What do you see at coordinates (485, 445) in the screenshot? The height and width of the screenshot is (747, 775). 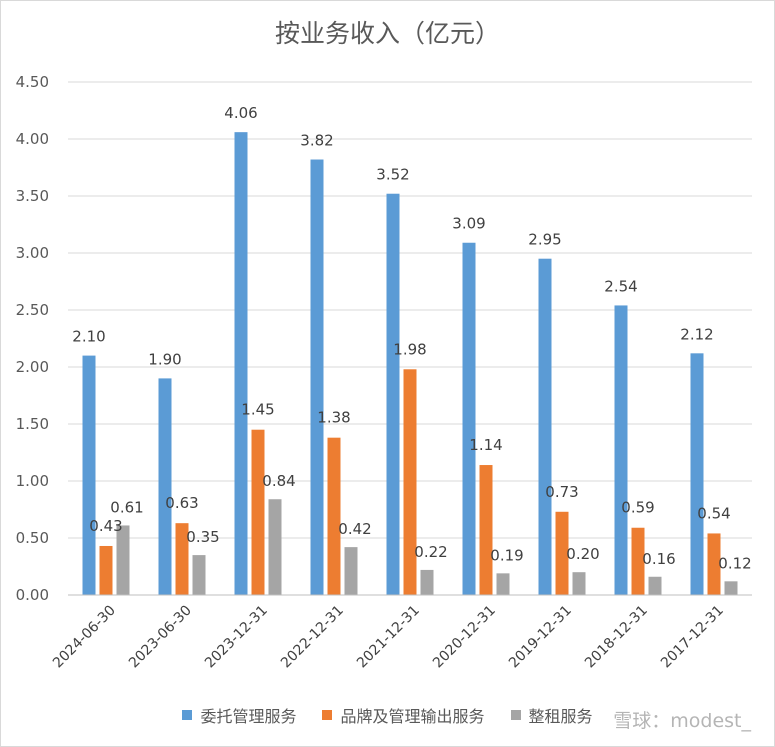 I see `data-label: 1.14` at bounding box center [485, 445].